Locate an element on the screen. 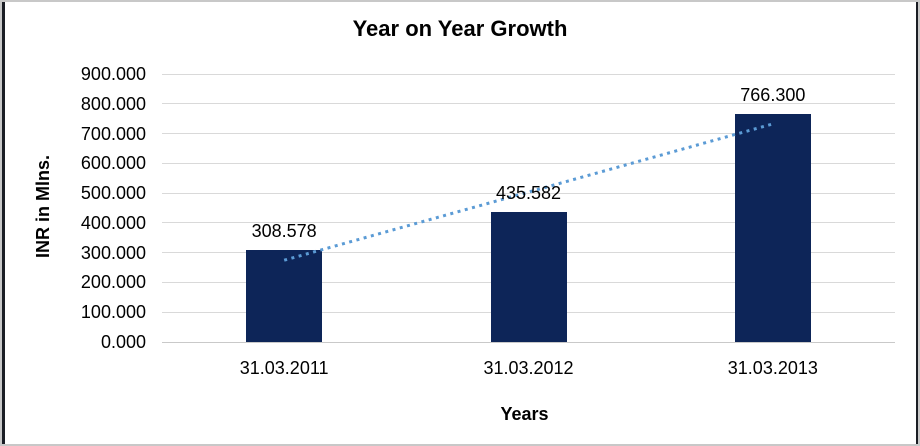 This screenshot has width=920, height=446. y-tick-label: 0.000 is located at coordinates (123, 342).